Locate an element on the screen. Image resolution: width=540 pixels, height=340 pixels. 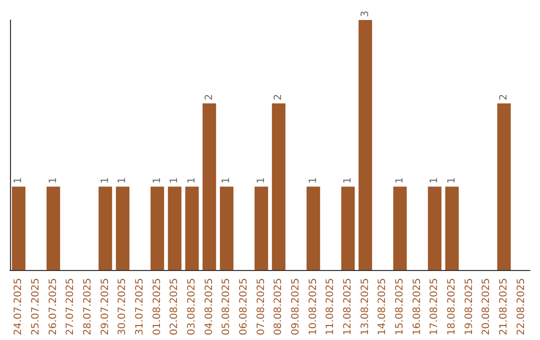
x-tick-label: 28.07.2025 is located at coordinates (88, 307).